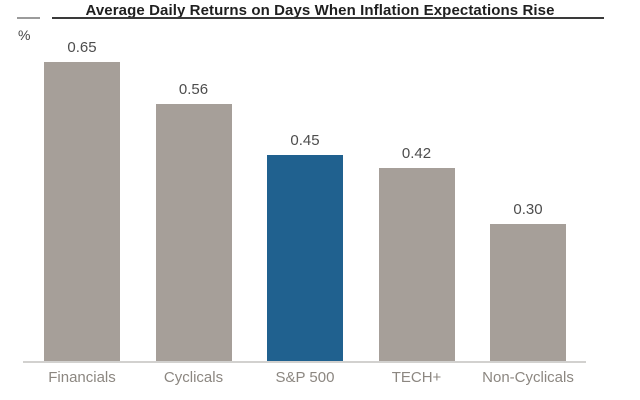 The image size is (640, 400). Describe the element at coordinates (528, 377) in the screenshot. I see `category-label-non-cyclicals: Non-Cyclicals` at that location.